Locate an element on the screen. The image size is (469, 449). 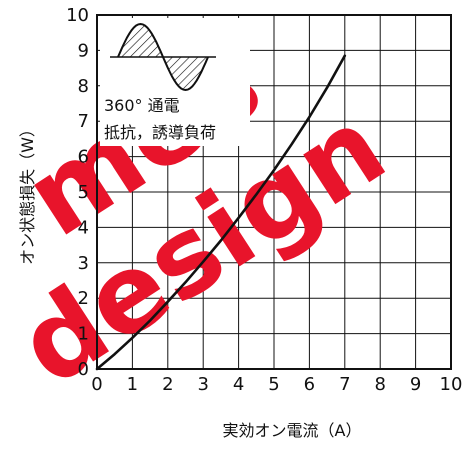
x-tick-label: 9 is located at coordinates (415, 384).